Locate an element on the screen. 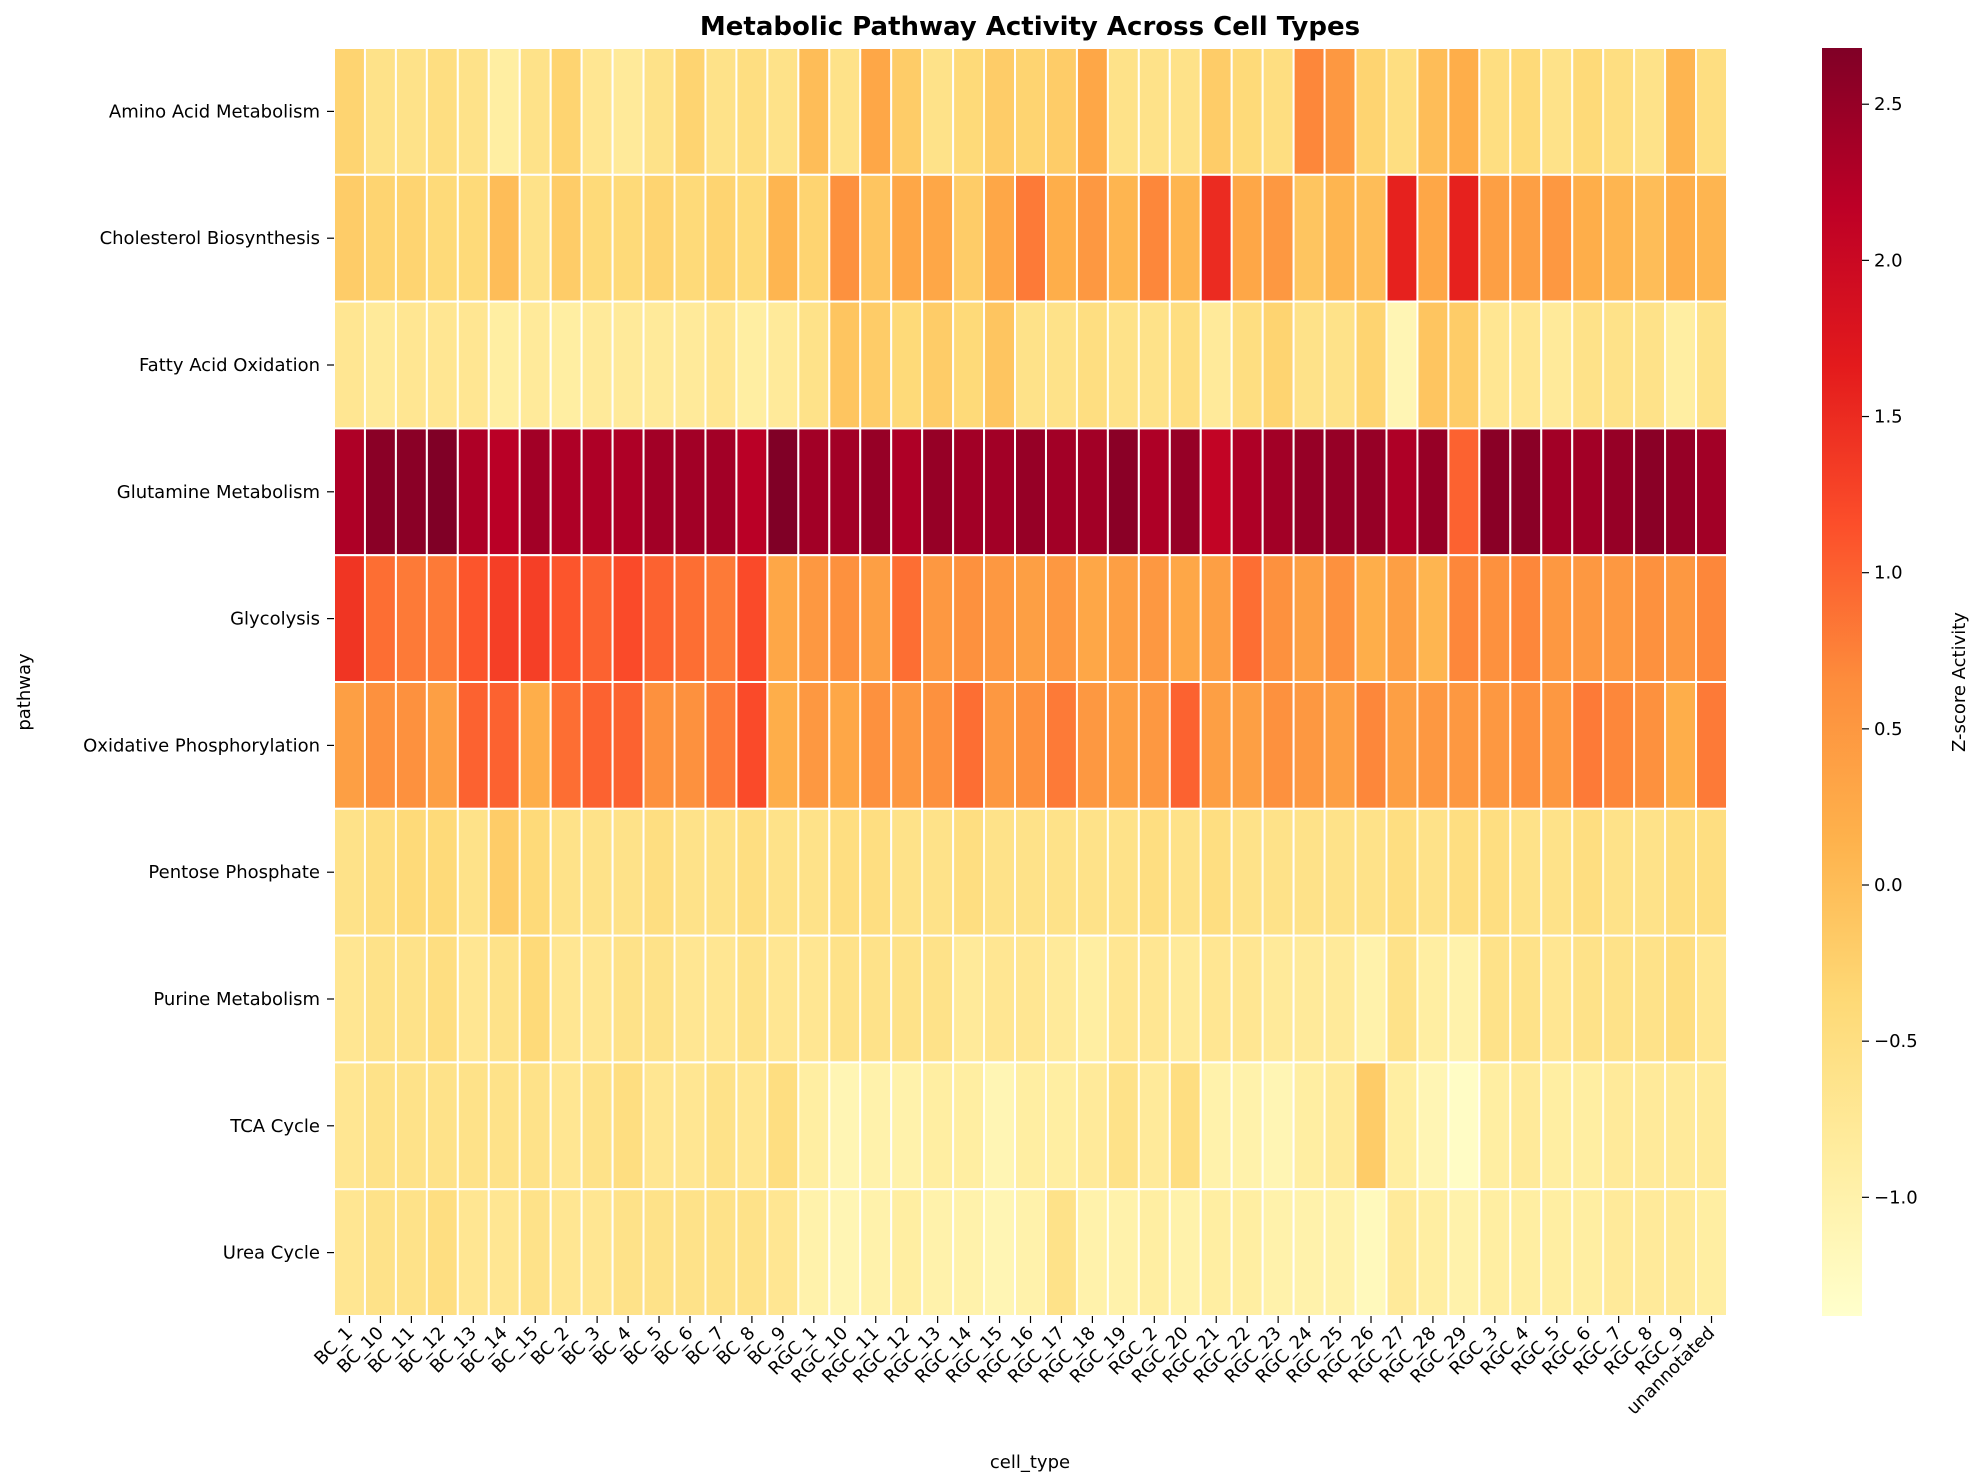  colorbar-tick-label: 0.0 is located at coordinates (1888, 885).